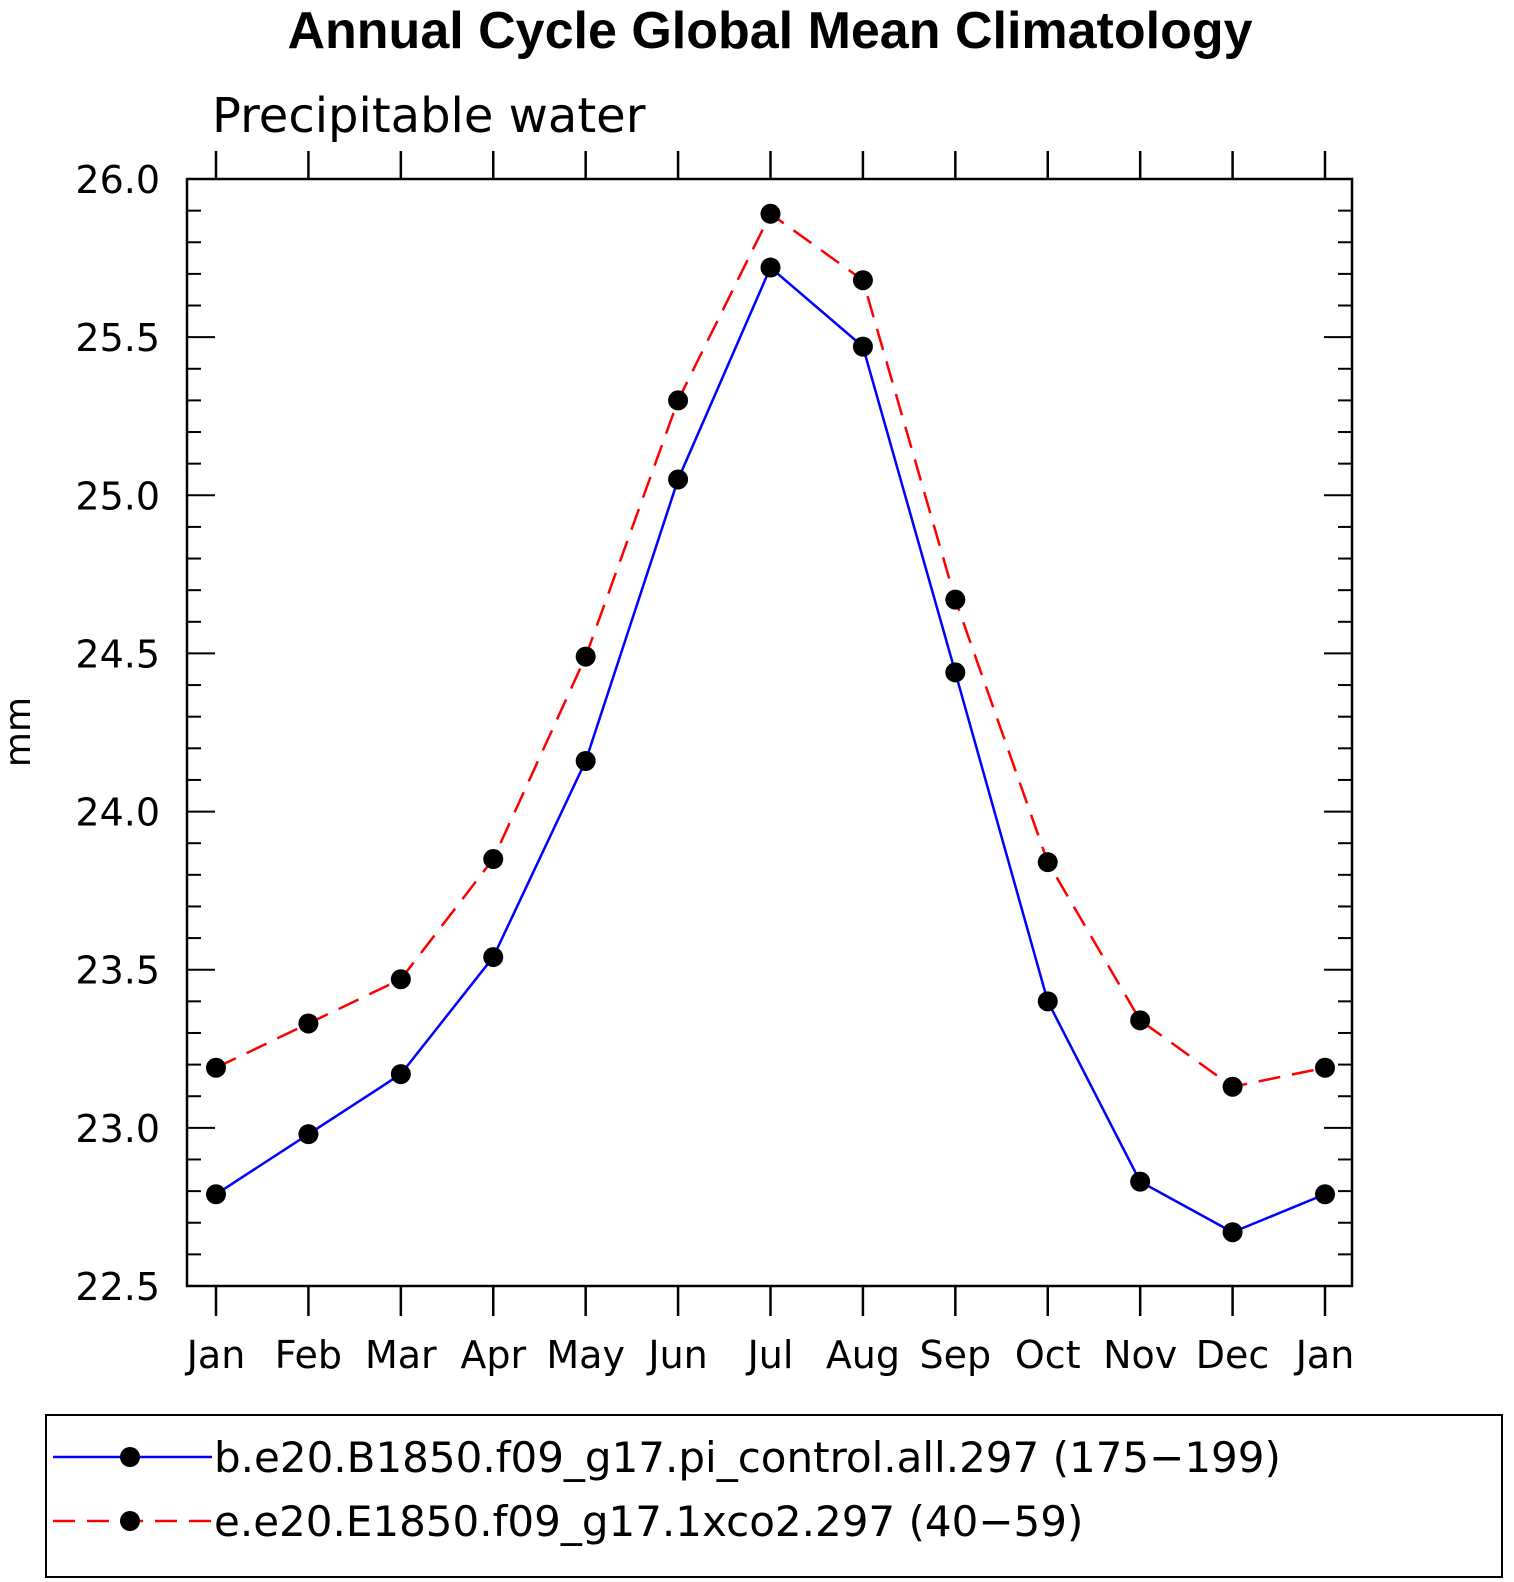 The image size is (1514, 1582). I want to click on data-point-s1-oct, so click(1047, 1001).